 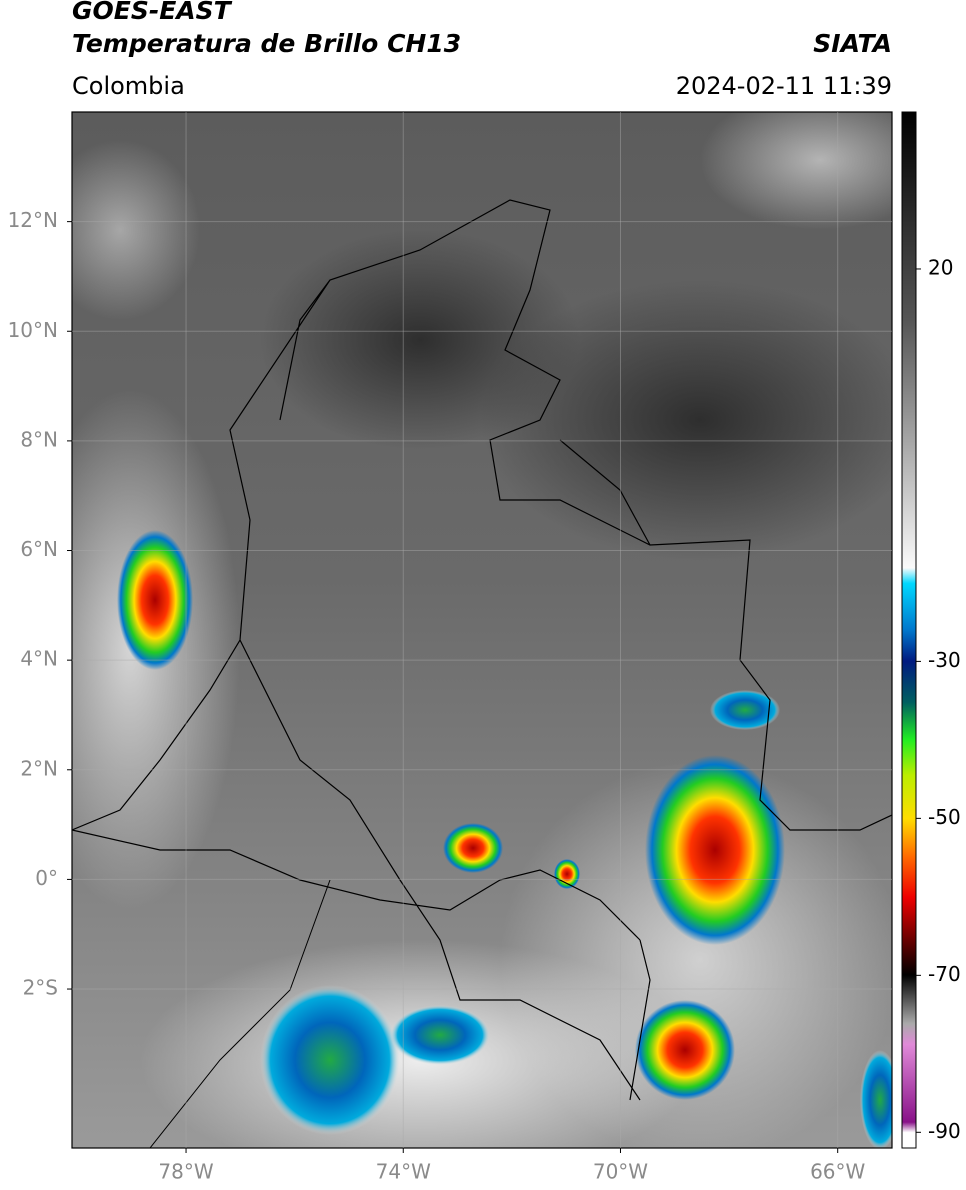 I want to click on colorbar-tick-label: -30, so click(x=944, y=660).